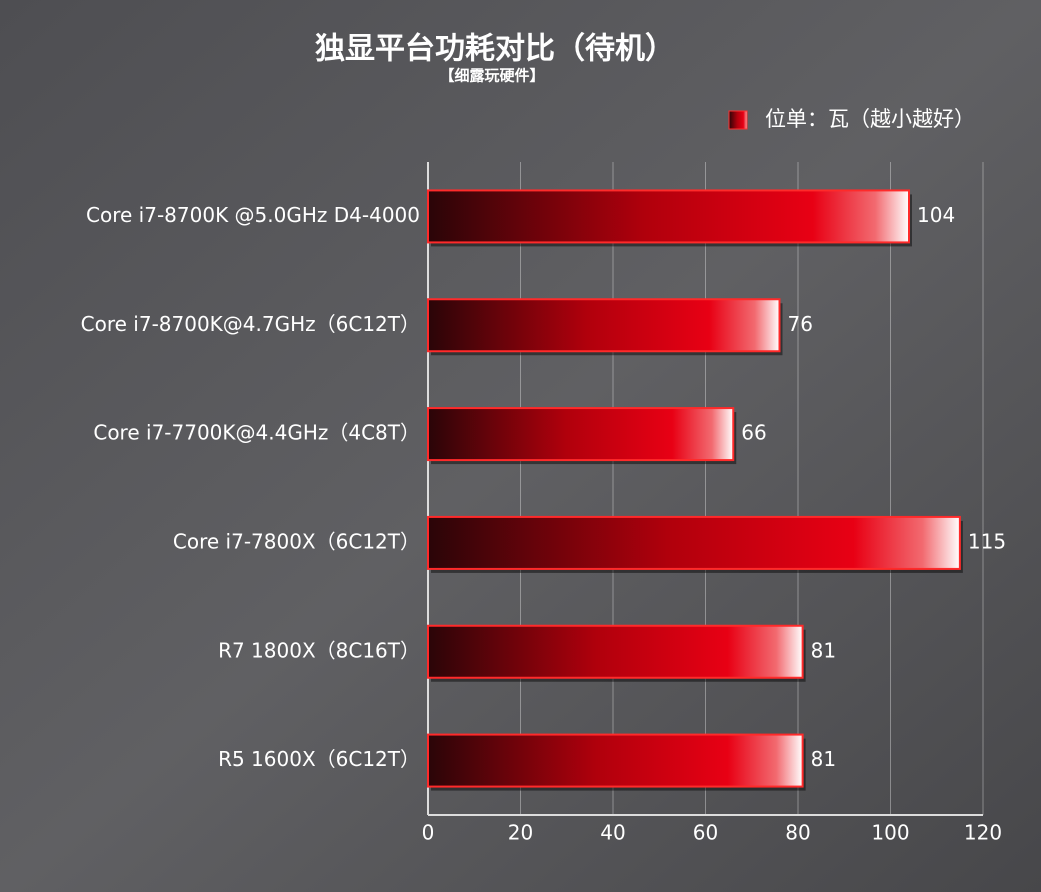  I want to click on x-tick-label: 60, so click(705, 833).